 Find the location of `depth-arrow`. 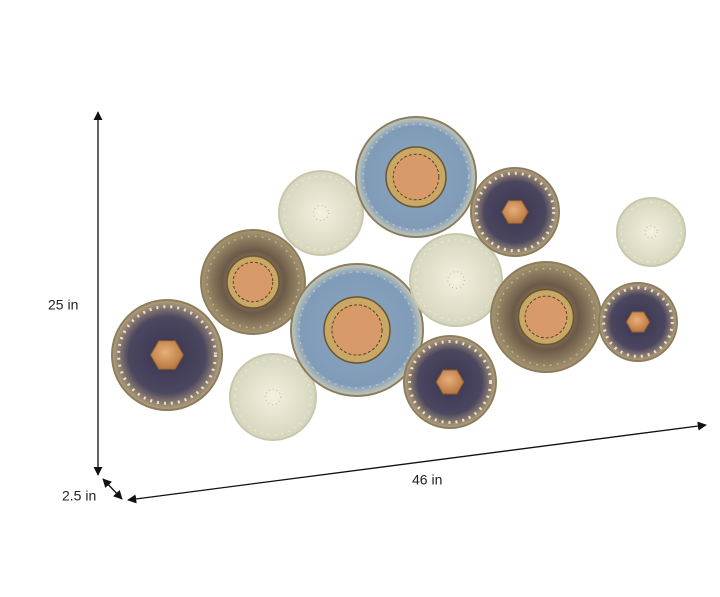

depth-arrow is located at coordinates (112, 489).